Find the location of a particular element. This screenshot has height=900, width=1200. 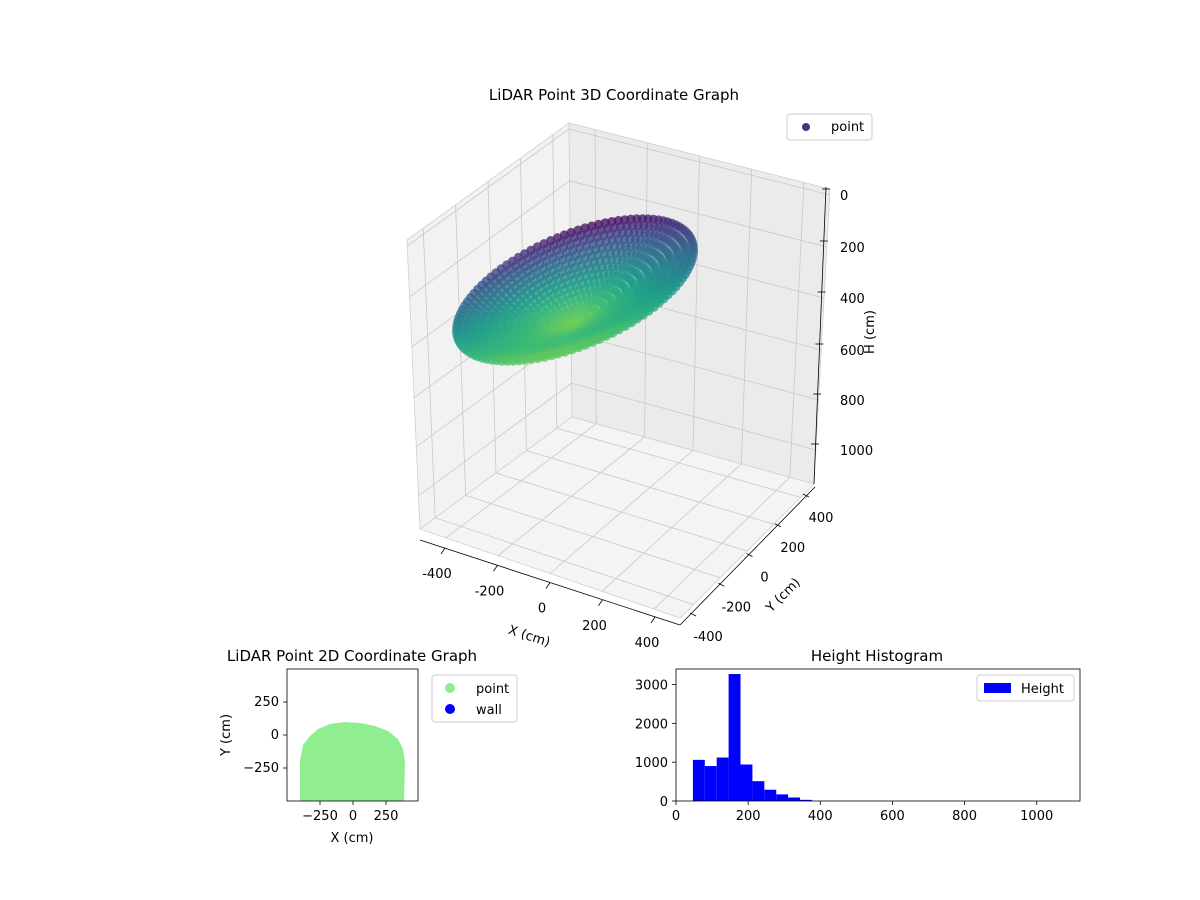

x-tick-label-2d: 0 is located at coordinates (353, 816).